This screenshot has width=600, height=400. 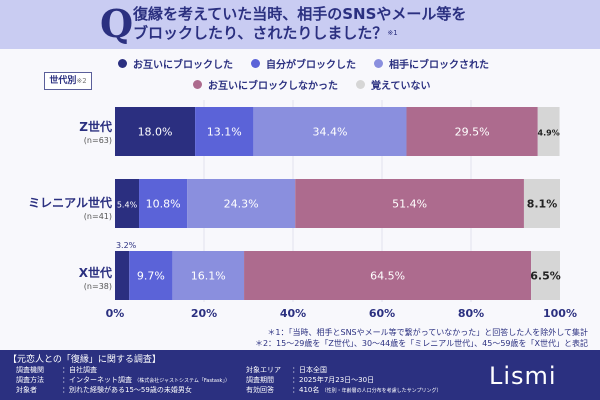 I want to click on x-tick-label: 20%, so click(x=204, y=313).